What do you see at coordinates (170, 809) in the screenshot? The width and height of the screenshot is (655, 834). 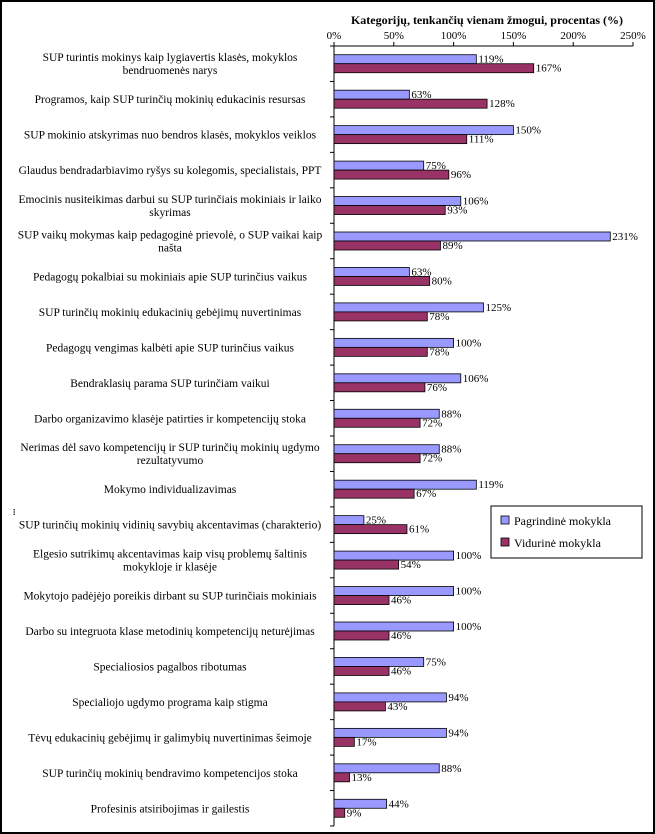 I see `category-label: Profesinis atsiribojimas ir gailestis` at bounding box center [170, 809].